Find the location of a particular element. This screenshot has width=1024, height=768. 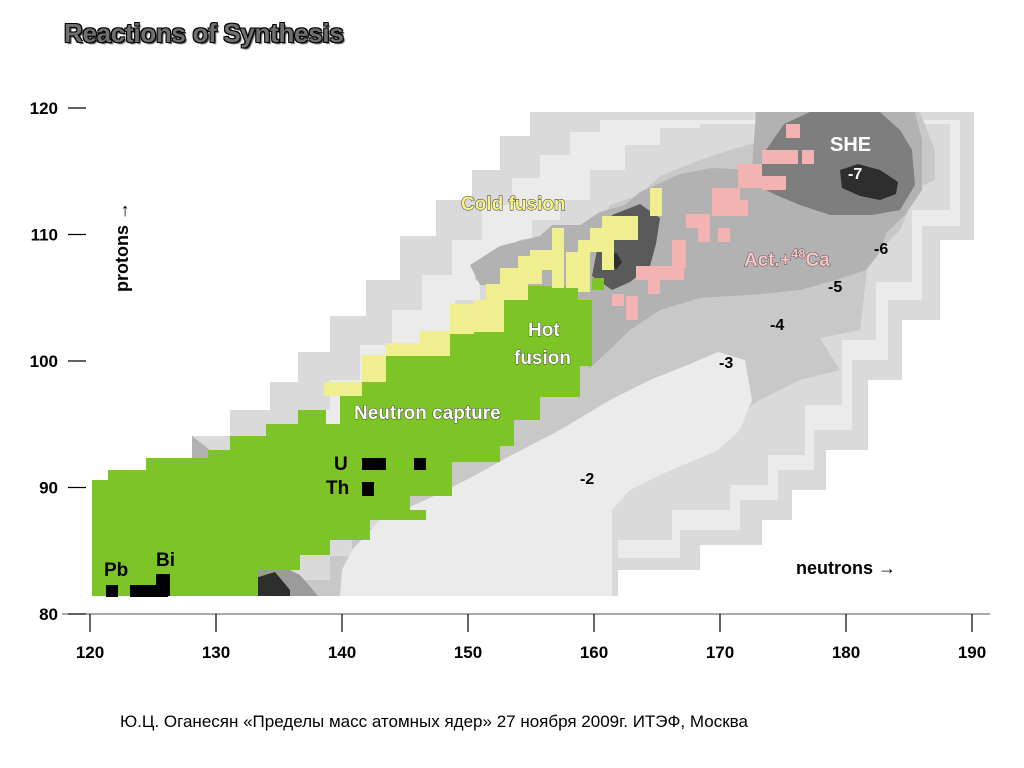

element-label: U is located at coordinates (341, 464).